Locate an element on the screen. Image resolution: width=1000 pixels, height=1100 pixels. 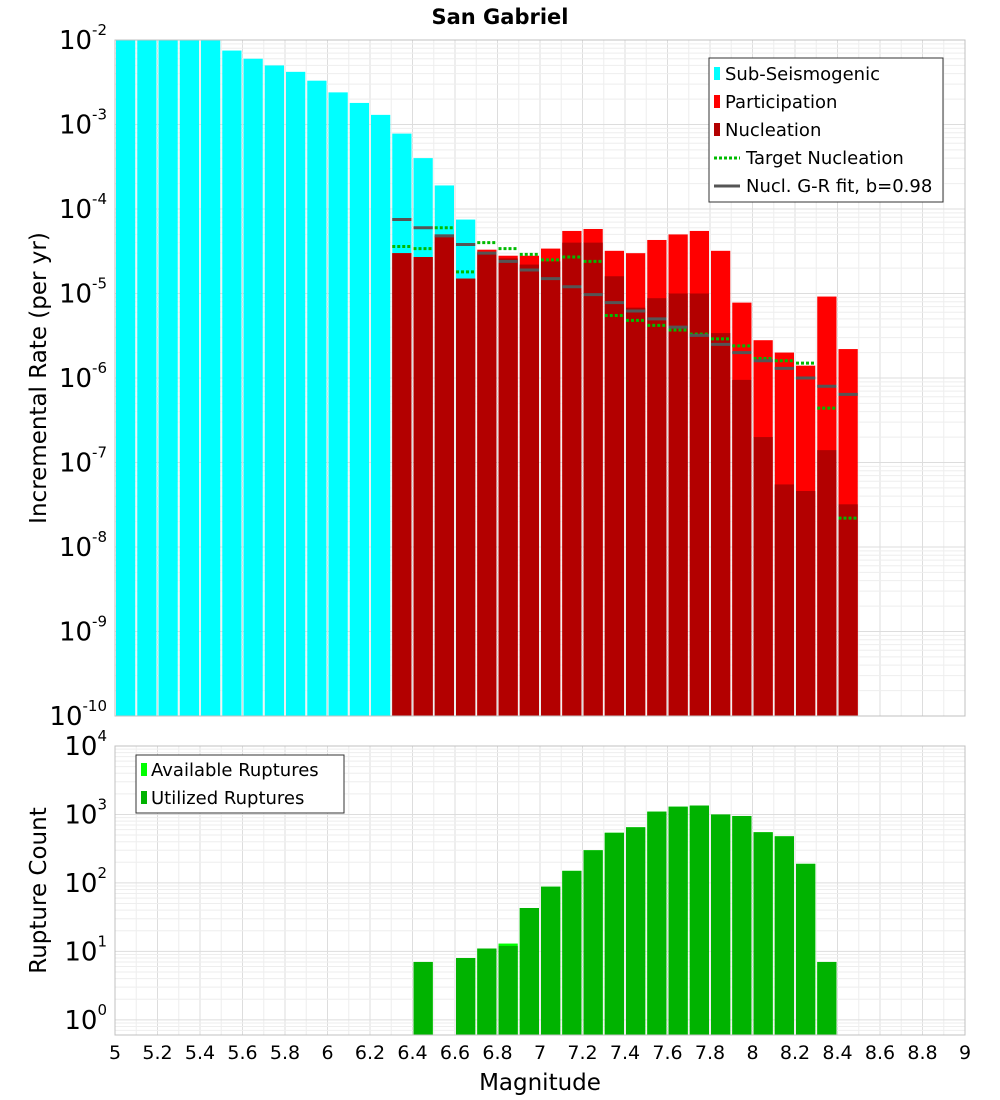
x-tick-label: 7.2 is located at coordinates (582, 1053).